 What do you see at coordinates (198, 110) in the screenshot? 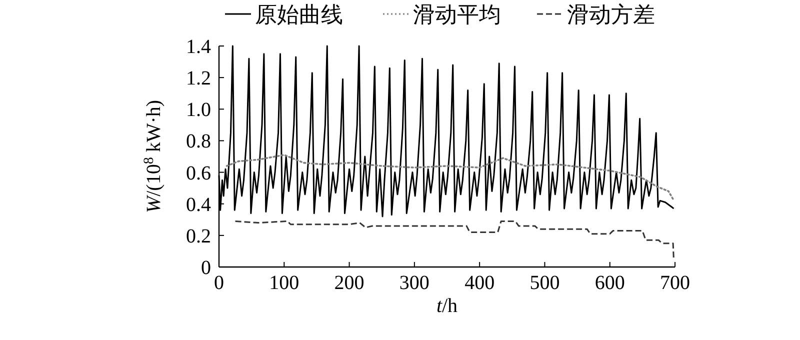
I see `y-tick-label: 1.0` at bounding box center [198, 110].